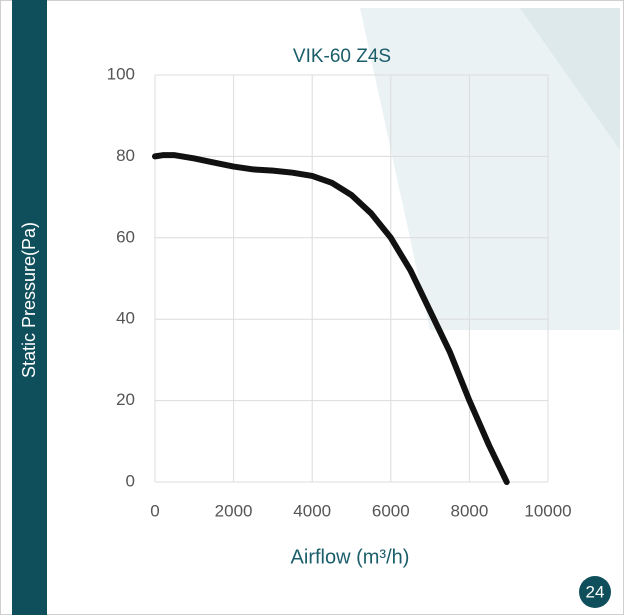 The height and width of the screenshot is (615, 624). What do you see at coordinates (125, 318) in the screenshot?
I see `y-tick-label: 40` at bounding box center [125, 318].